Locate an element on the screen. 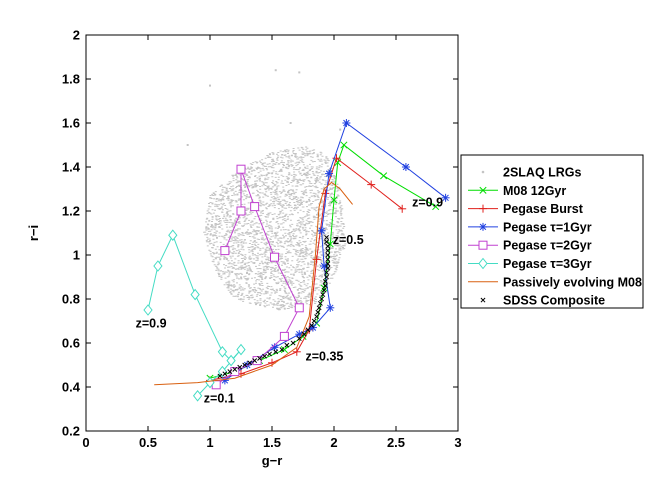 This screenshot has height=485, width=654. redshift-annotation: z=0.1 is located at coordinates (219, 398).